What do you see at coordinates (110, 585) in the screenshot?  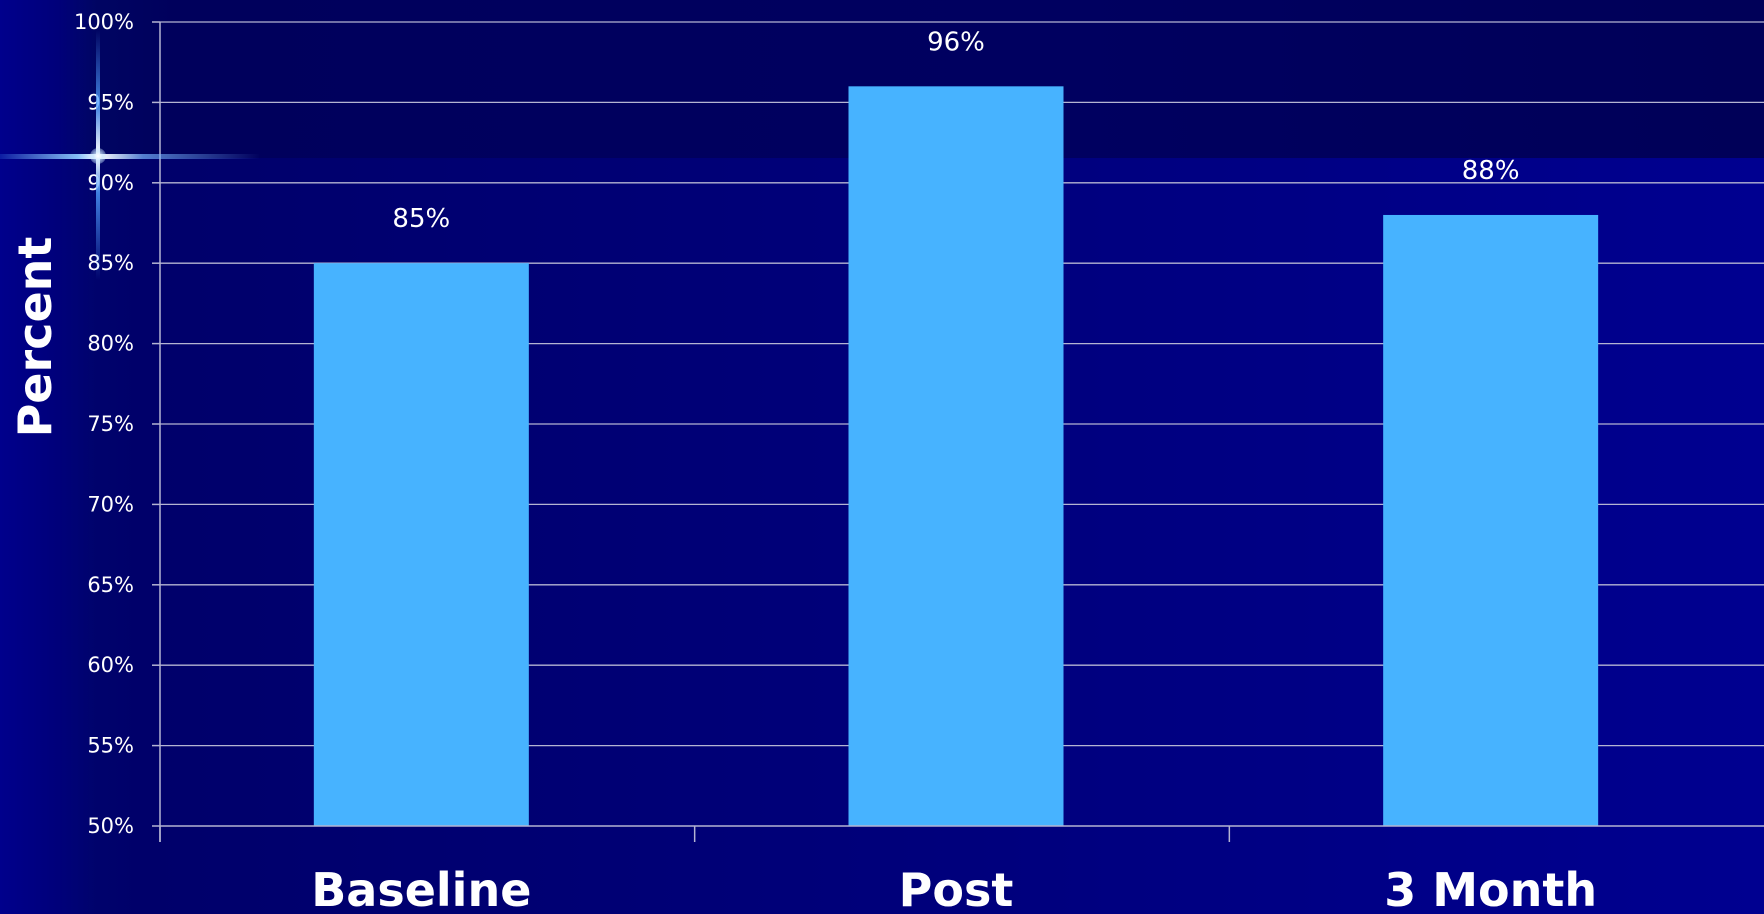 I see `y-tick-label: 65%` at bounding box center [110, 585].